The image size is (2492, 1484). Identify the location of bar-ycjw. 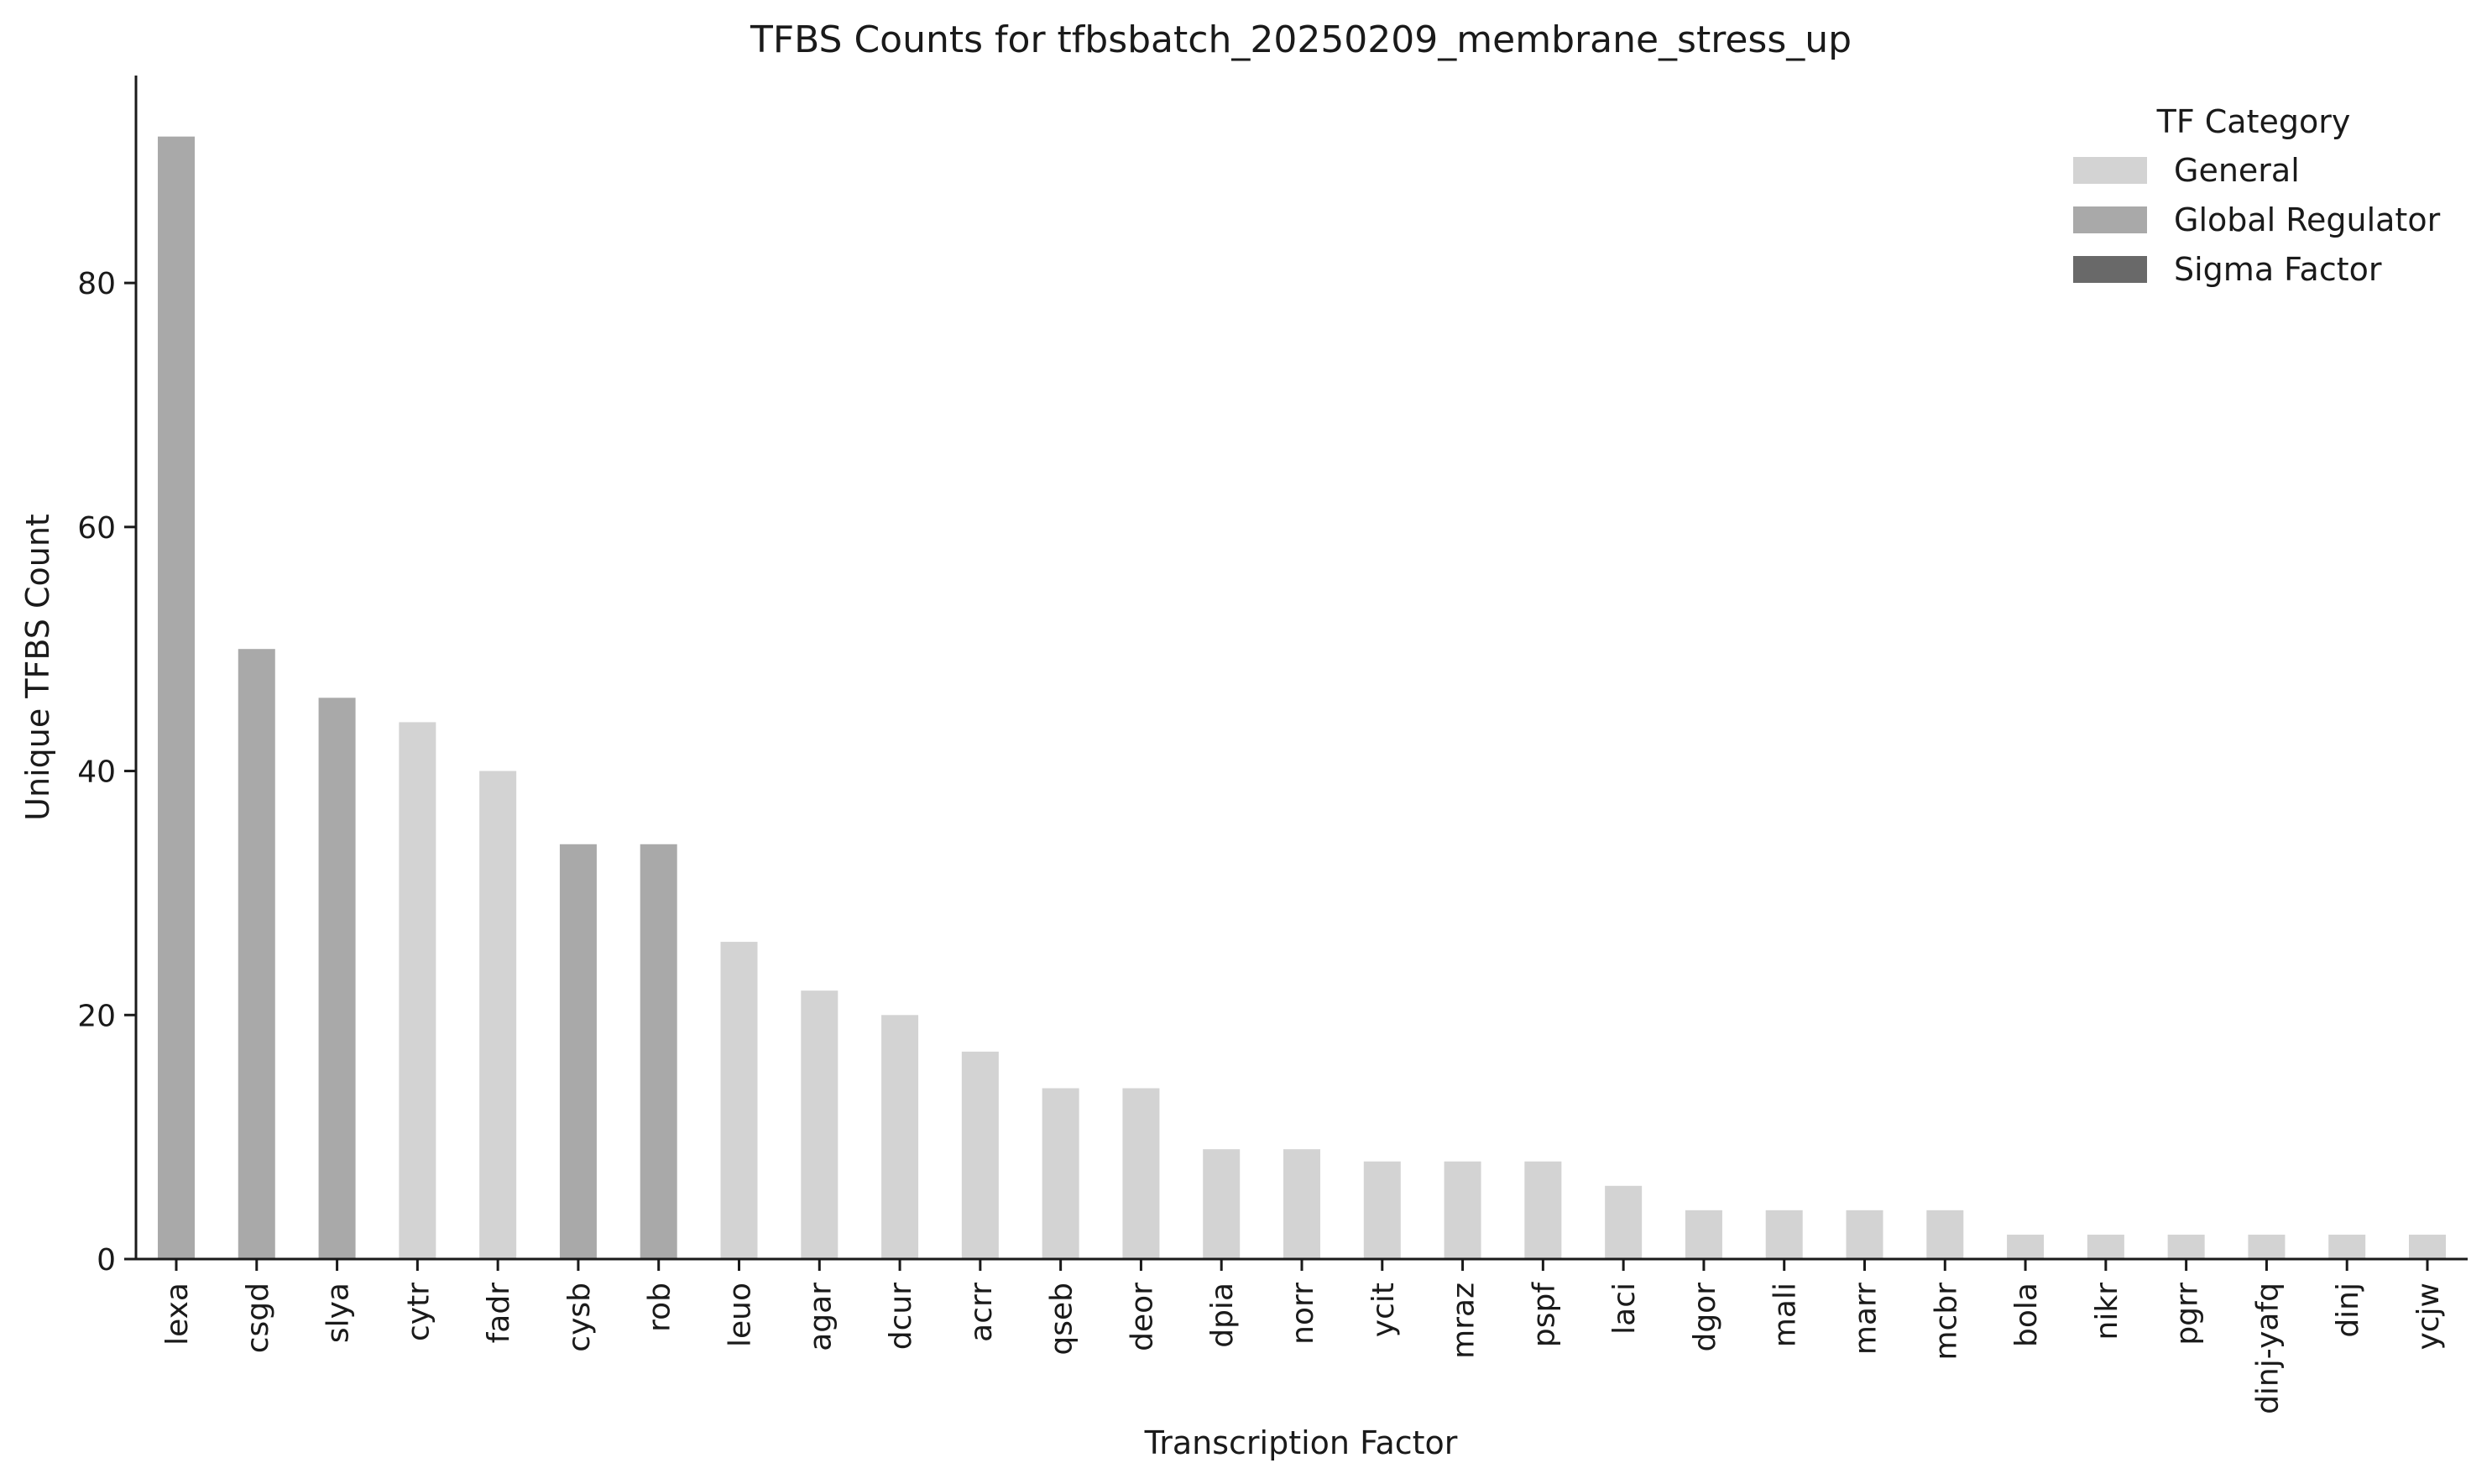
(2427, 1246).